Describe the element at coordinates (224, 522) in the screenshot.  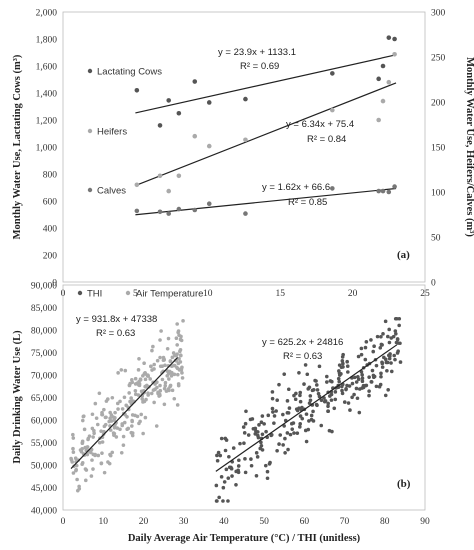
I see `b-x-tick-label: 40` at that location.